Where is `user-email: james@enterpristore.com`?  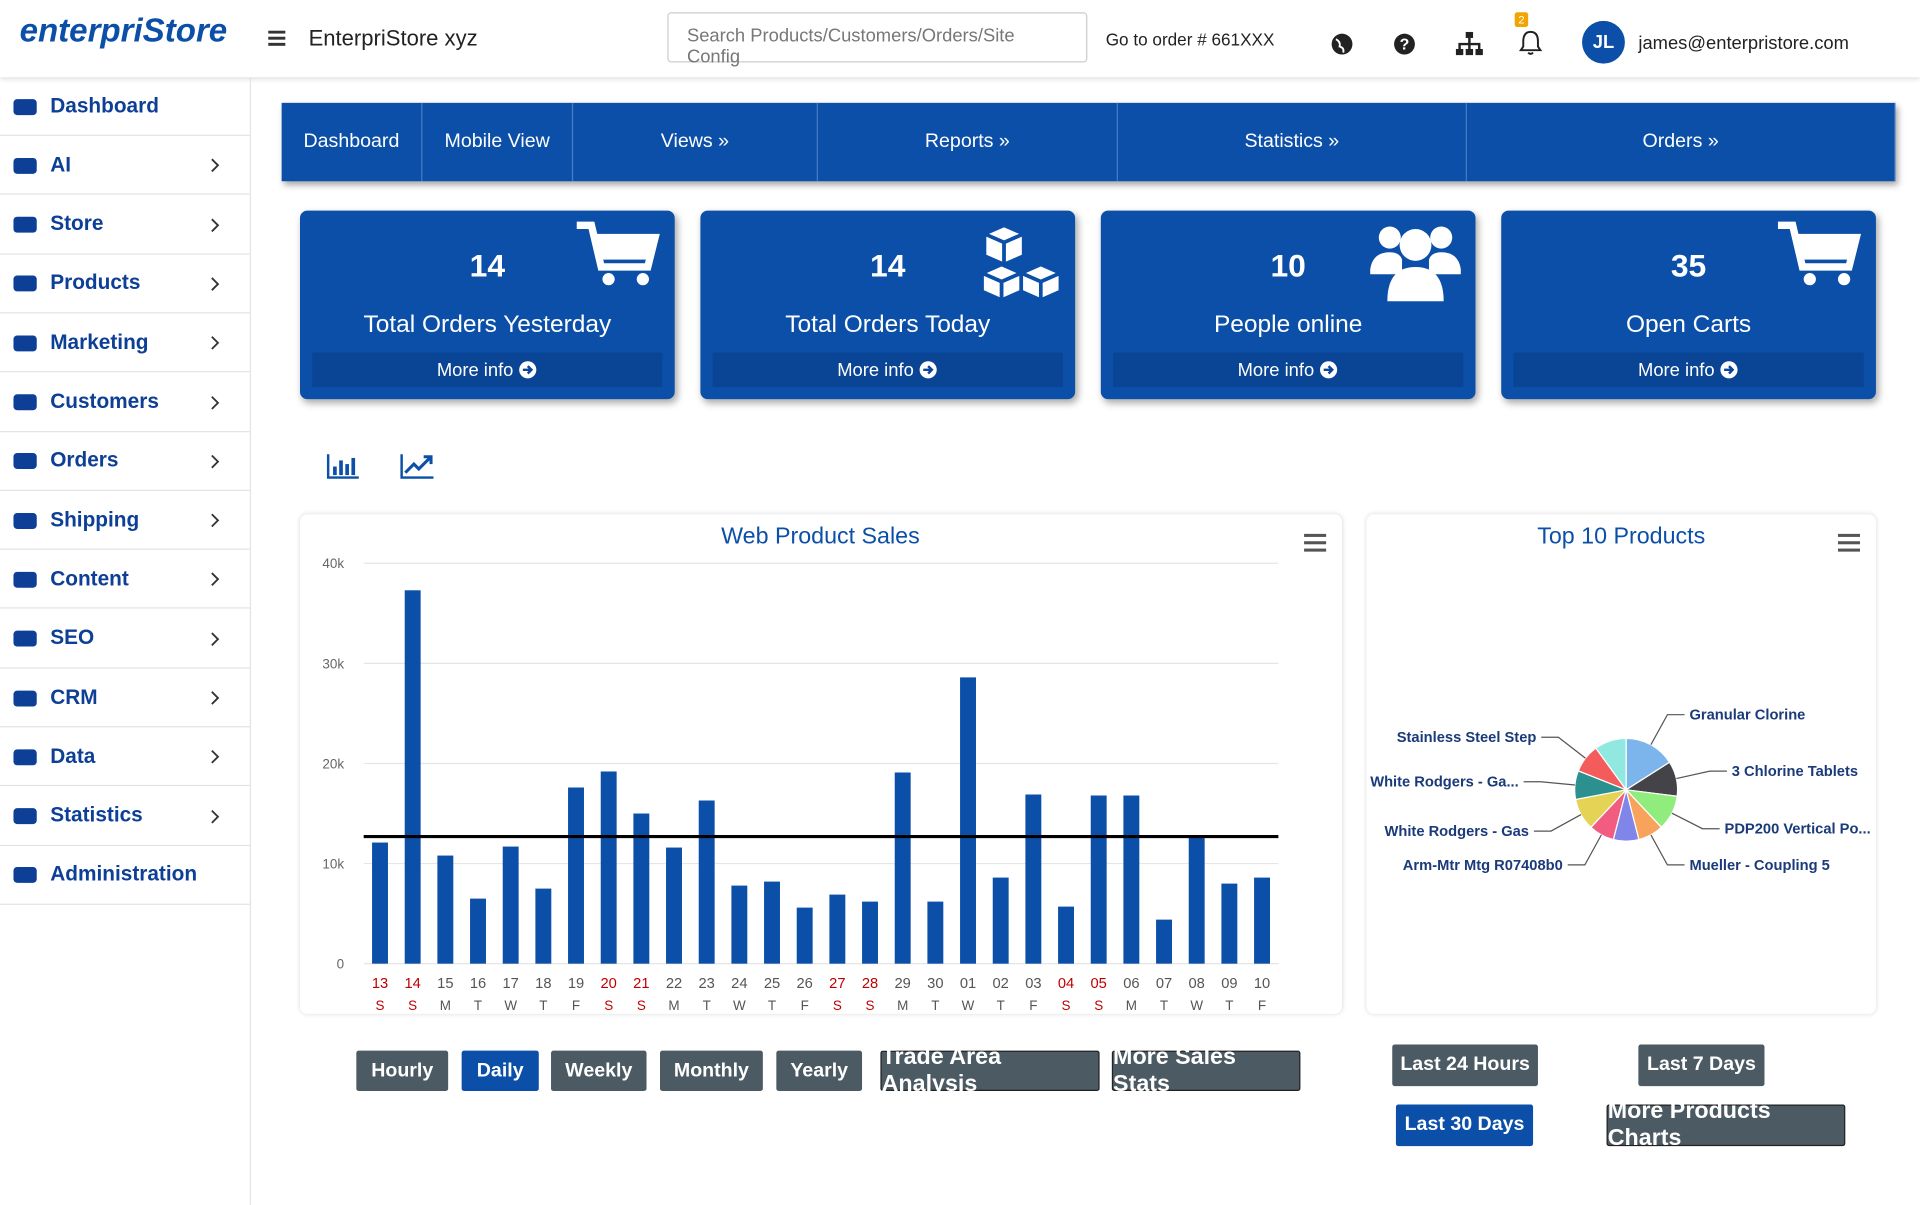 user-email: james@enterpristore.com is located at coordinates (1743, 43).